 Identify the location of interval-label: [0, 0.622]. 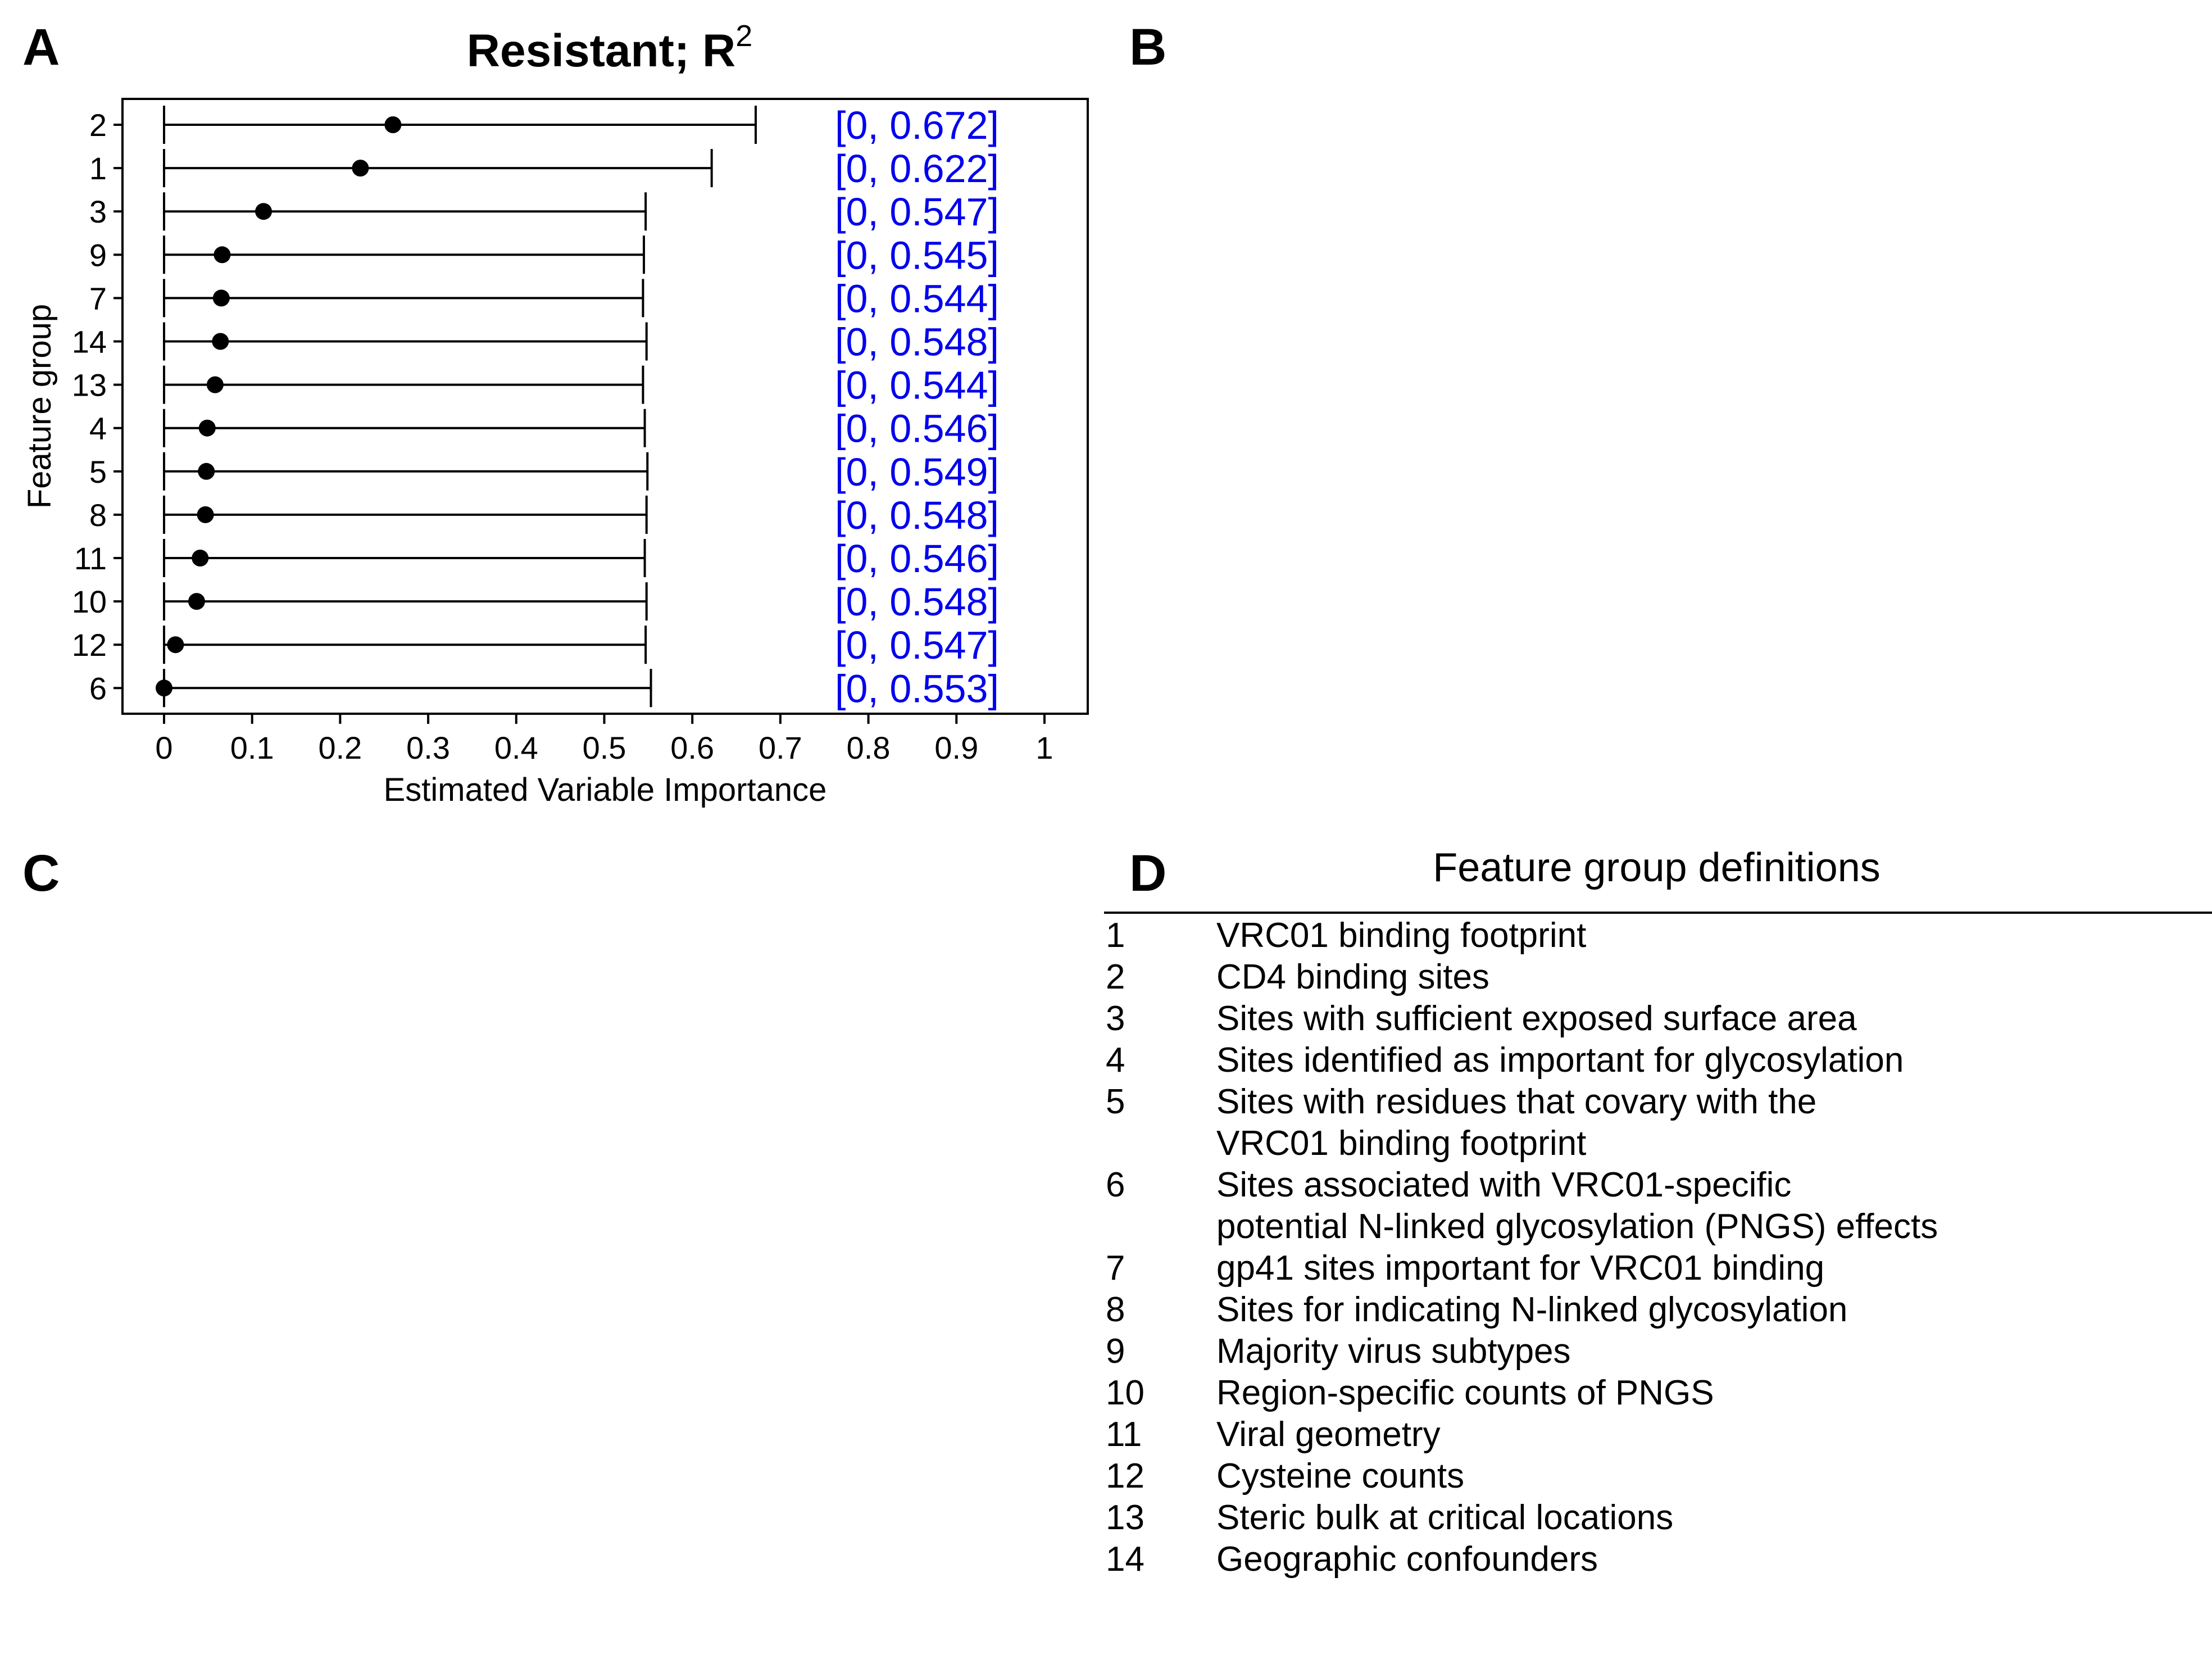
(917, 169).